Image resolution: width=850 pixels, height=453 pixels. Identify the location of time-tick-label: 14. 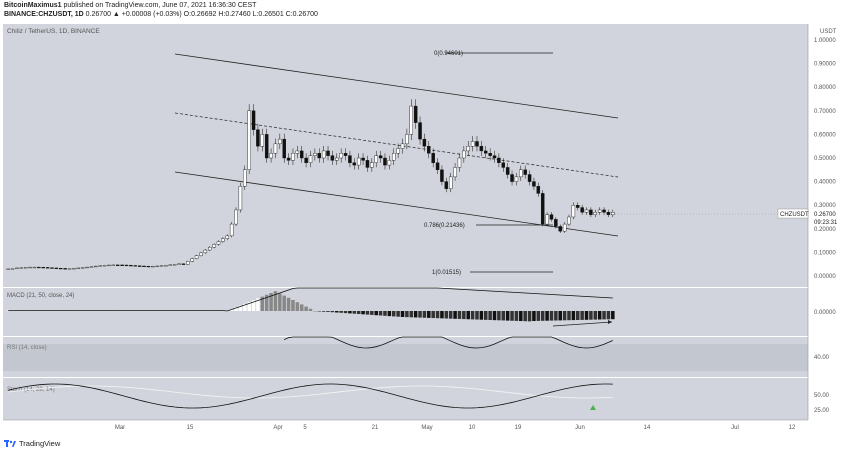
(647, 428).